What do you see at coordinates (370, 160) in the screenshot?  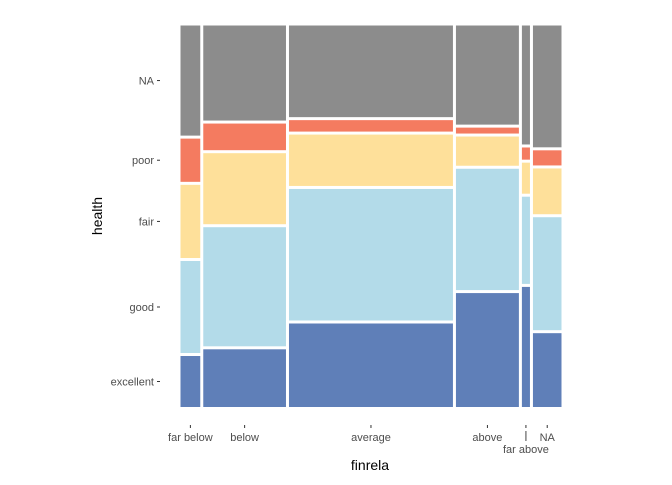 I see `tile-average-fair` at bounding box center [370, 160].